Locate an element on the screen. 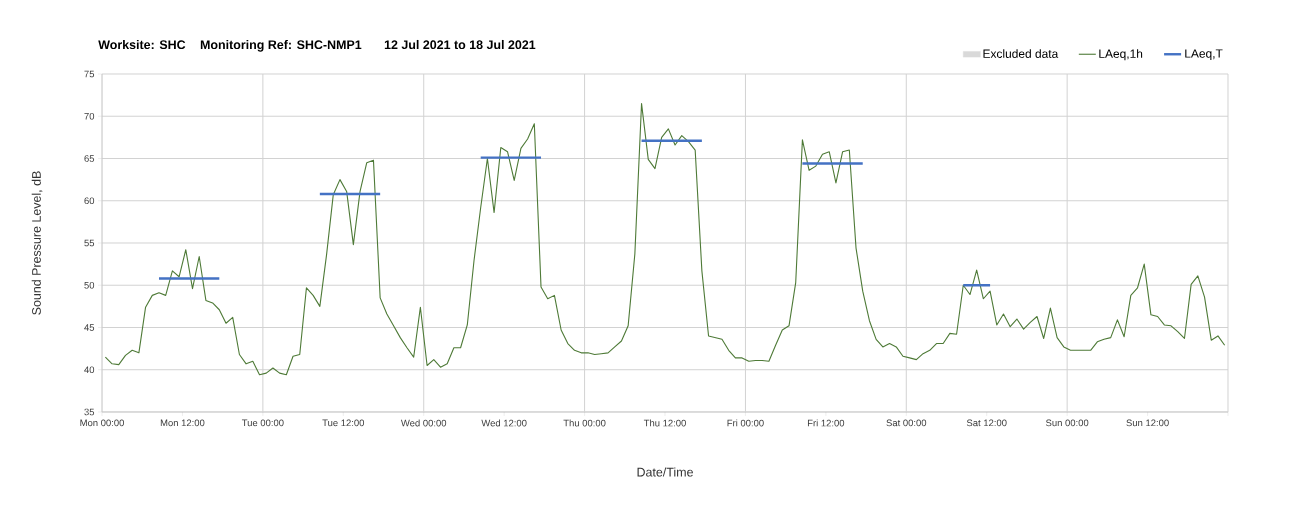  y-tick-label: 50 is located at coordinates (89, 285).